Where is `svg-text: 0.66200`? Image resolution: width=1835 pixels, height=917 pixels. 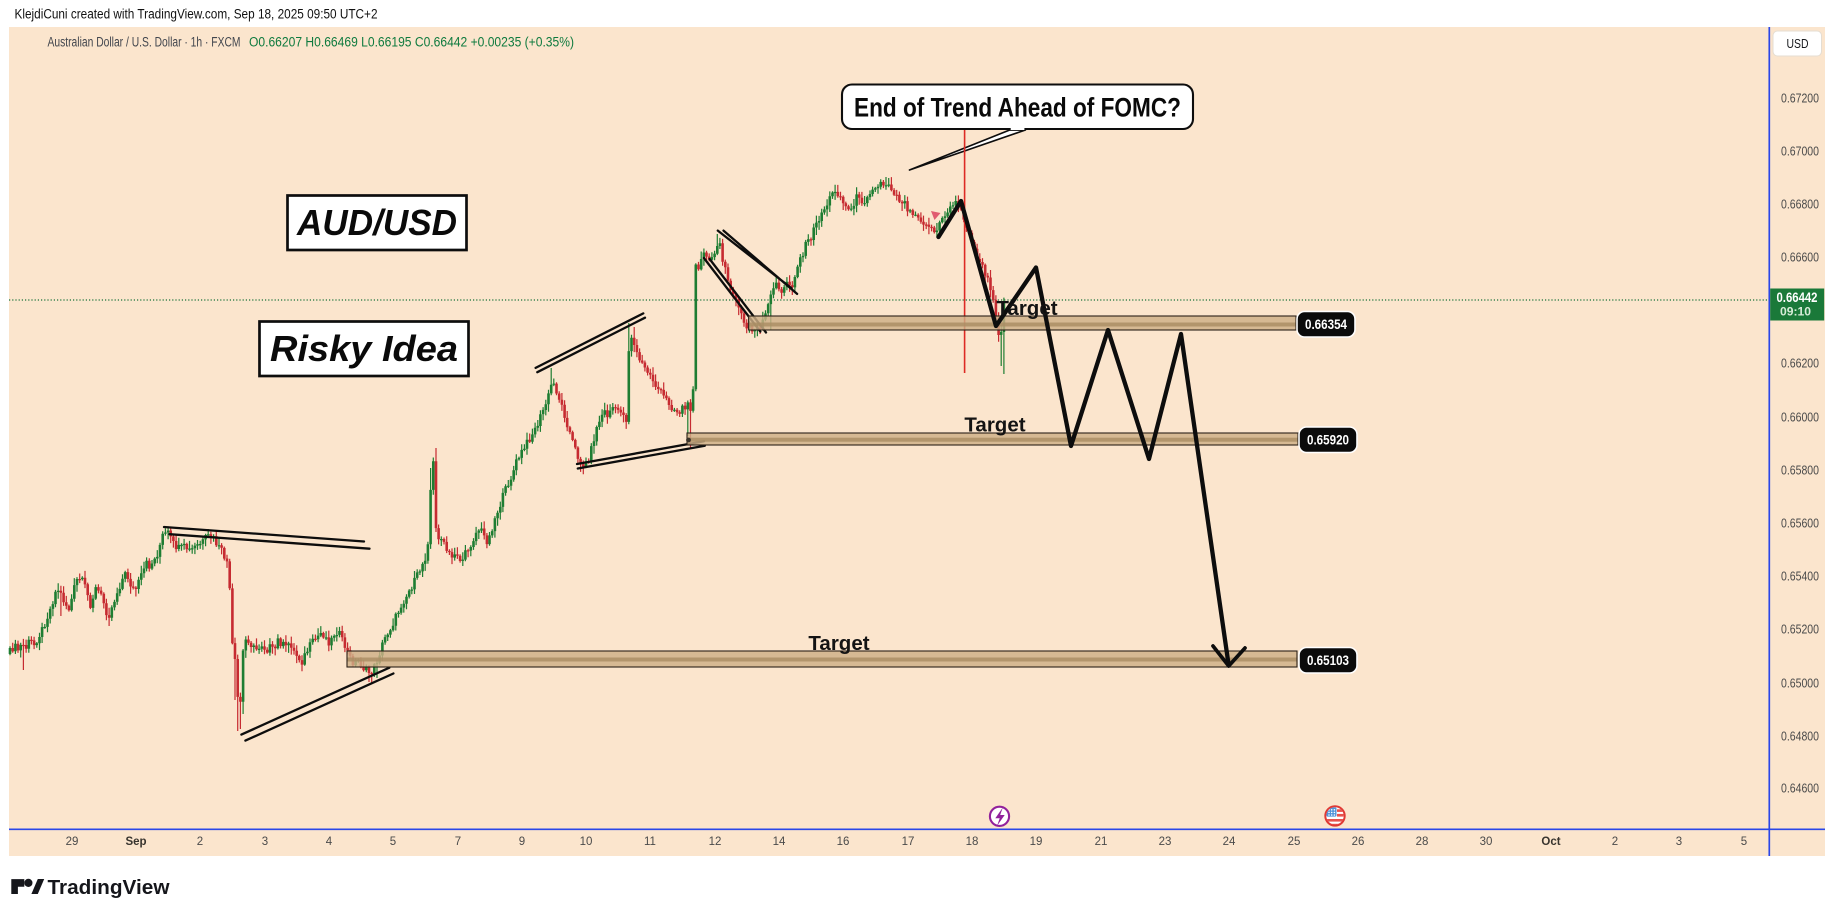
svg-text: 0.66200 is located at coordinates (1800, 364).